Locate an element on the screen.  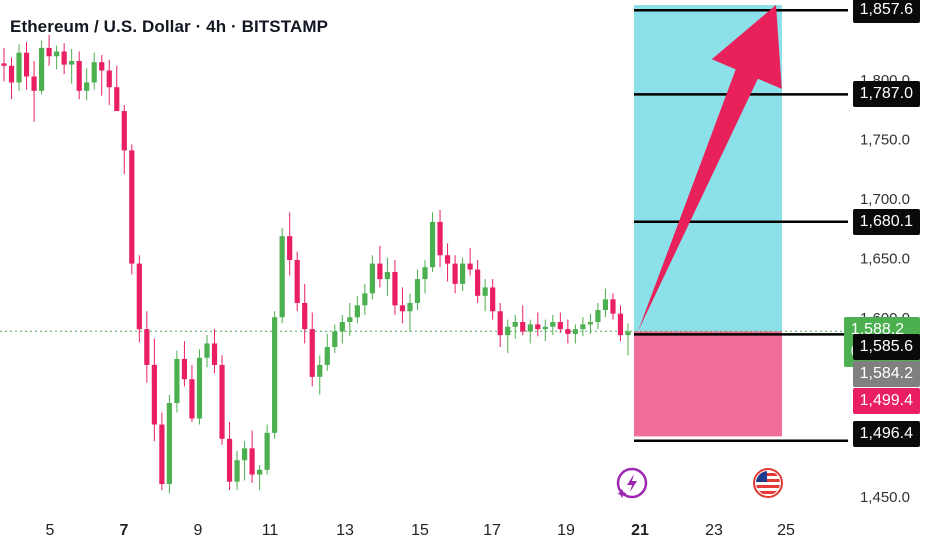
x-tick-label: 13 is located at coordinates (345, 530).